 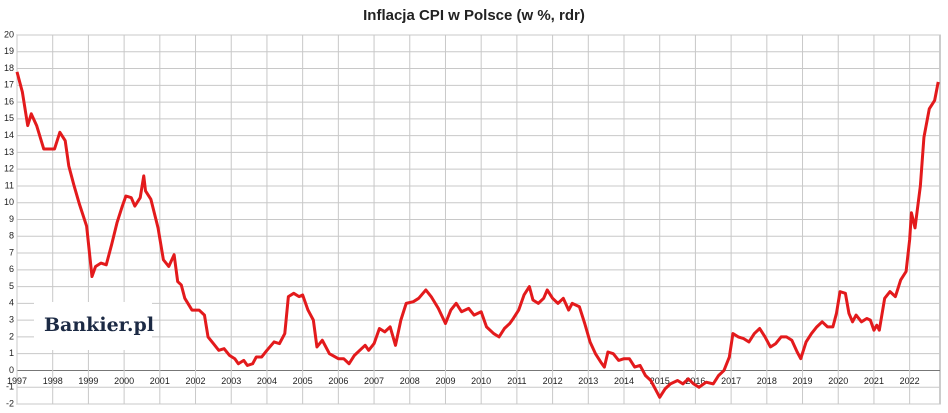 I want to click on x-tick-label: 2014, so click(x=624, y=381).